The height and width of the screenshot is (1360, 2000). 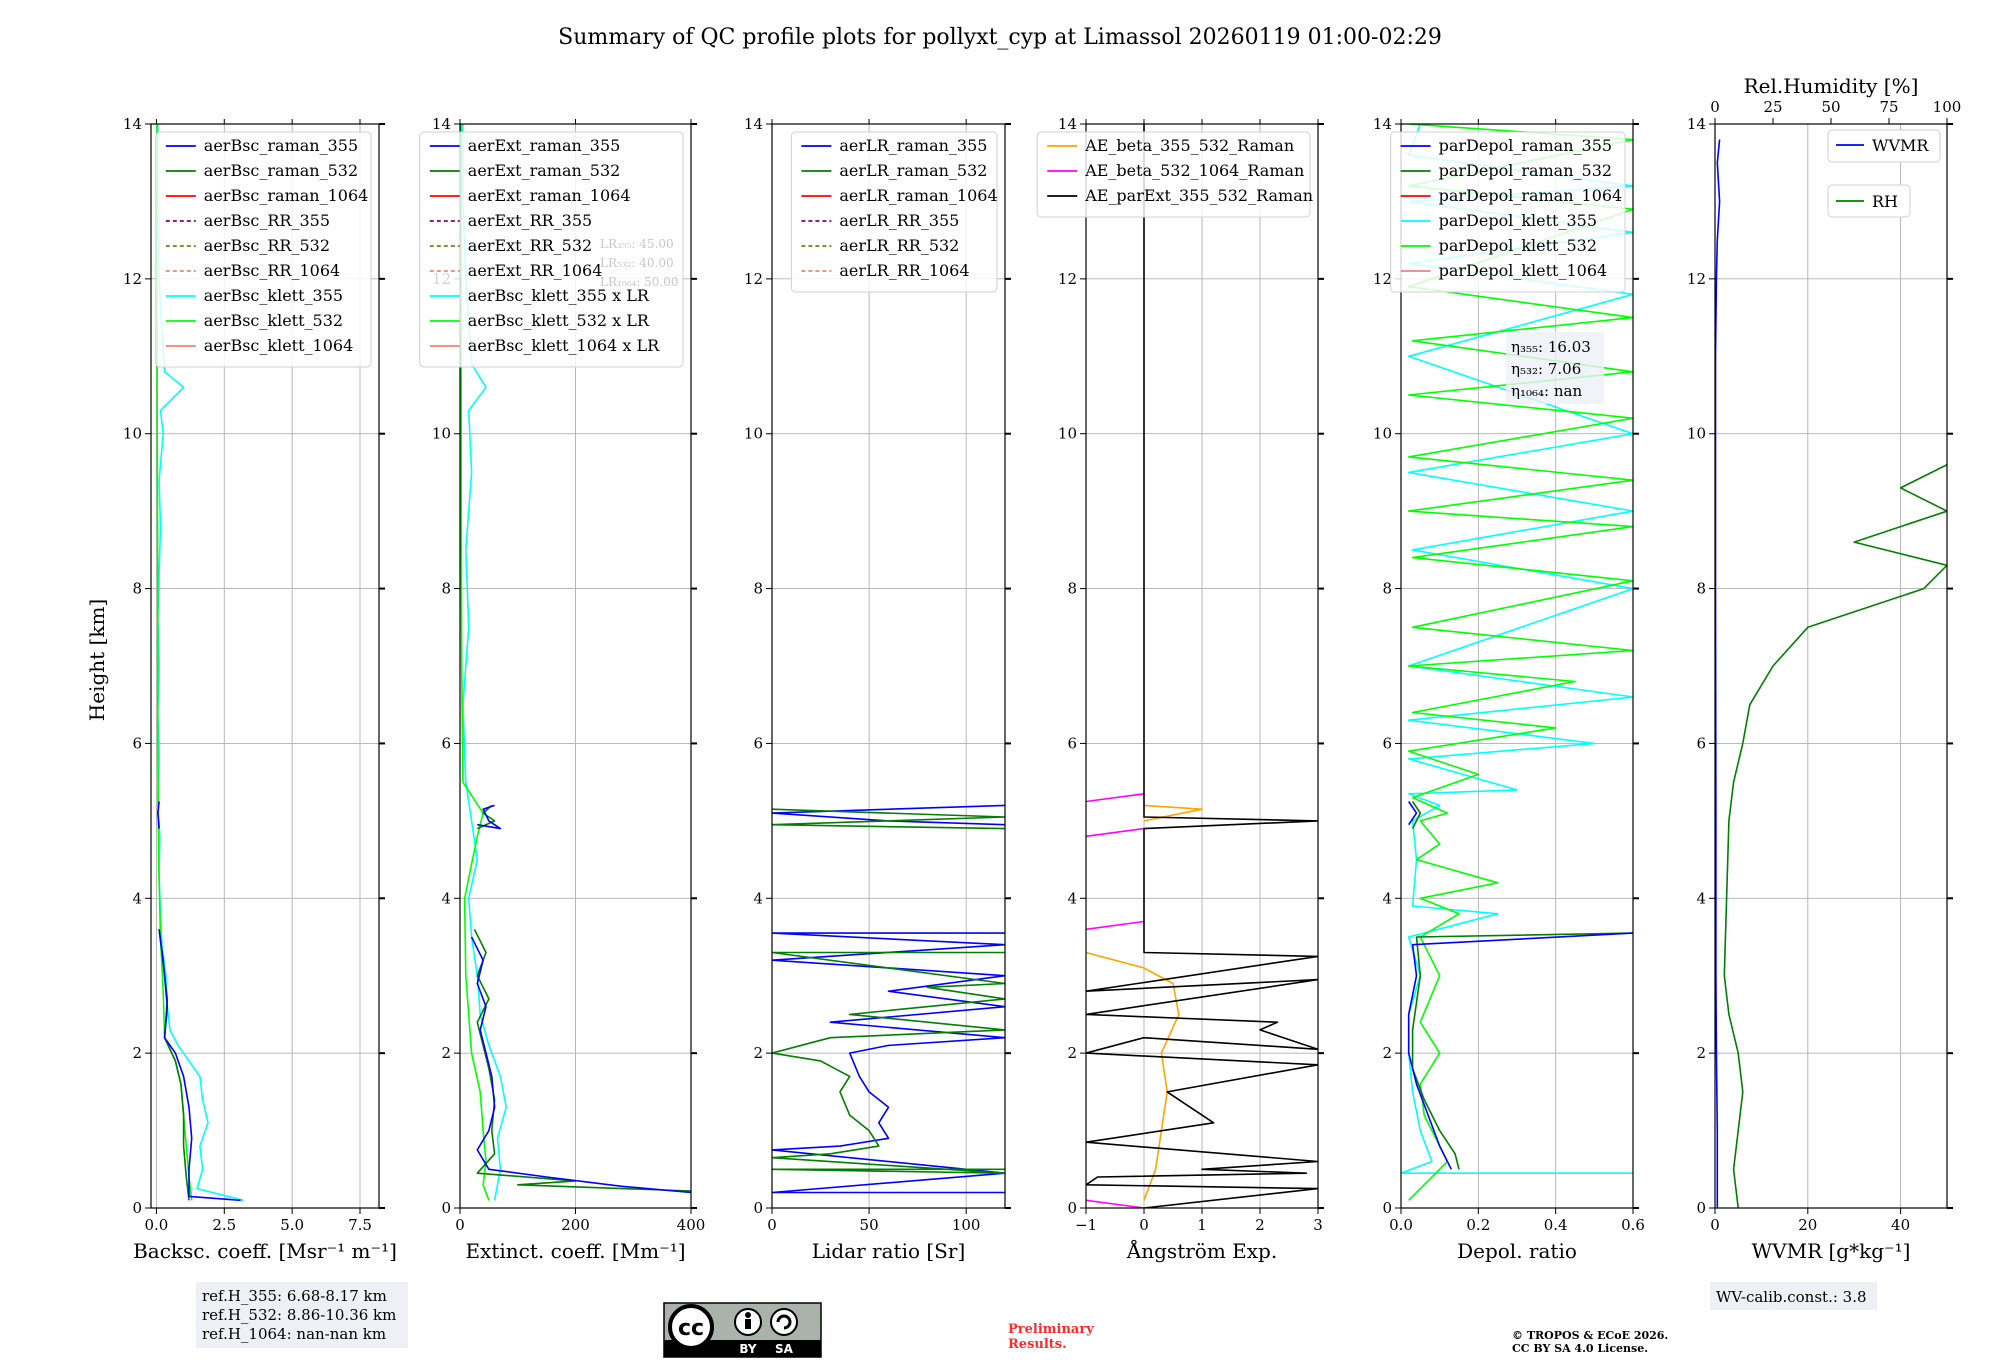 What do you see at coordinates (489, 817) in the screenshot?
I see `series-aerext-raman-355-upper` at bounding box center [489, 817].